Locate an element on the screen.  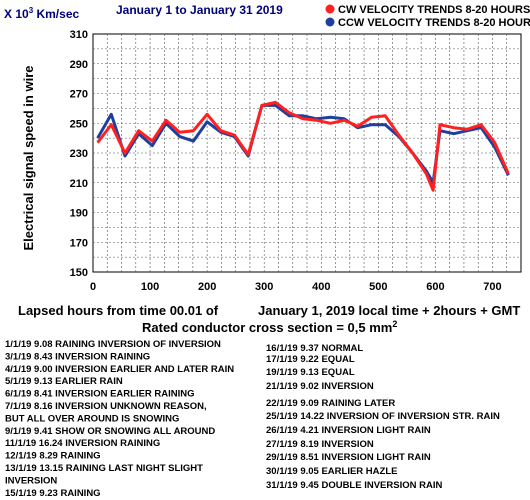
y-tick-label: 230 is located at coordinates (79, 154).